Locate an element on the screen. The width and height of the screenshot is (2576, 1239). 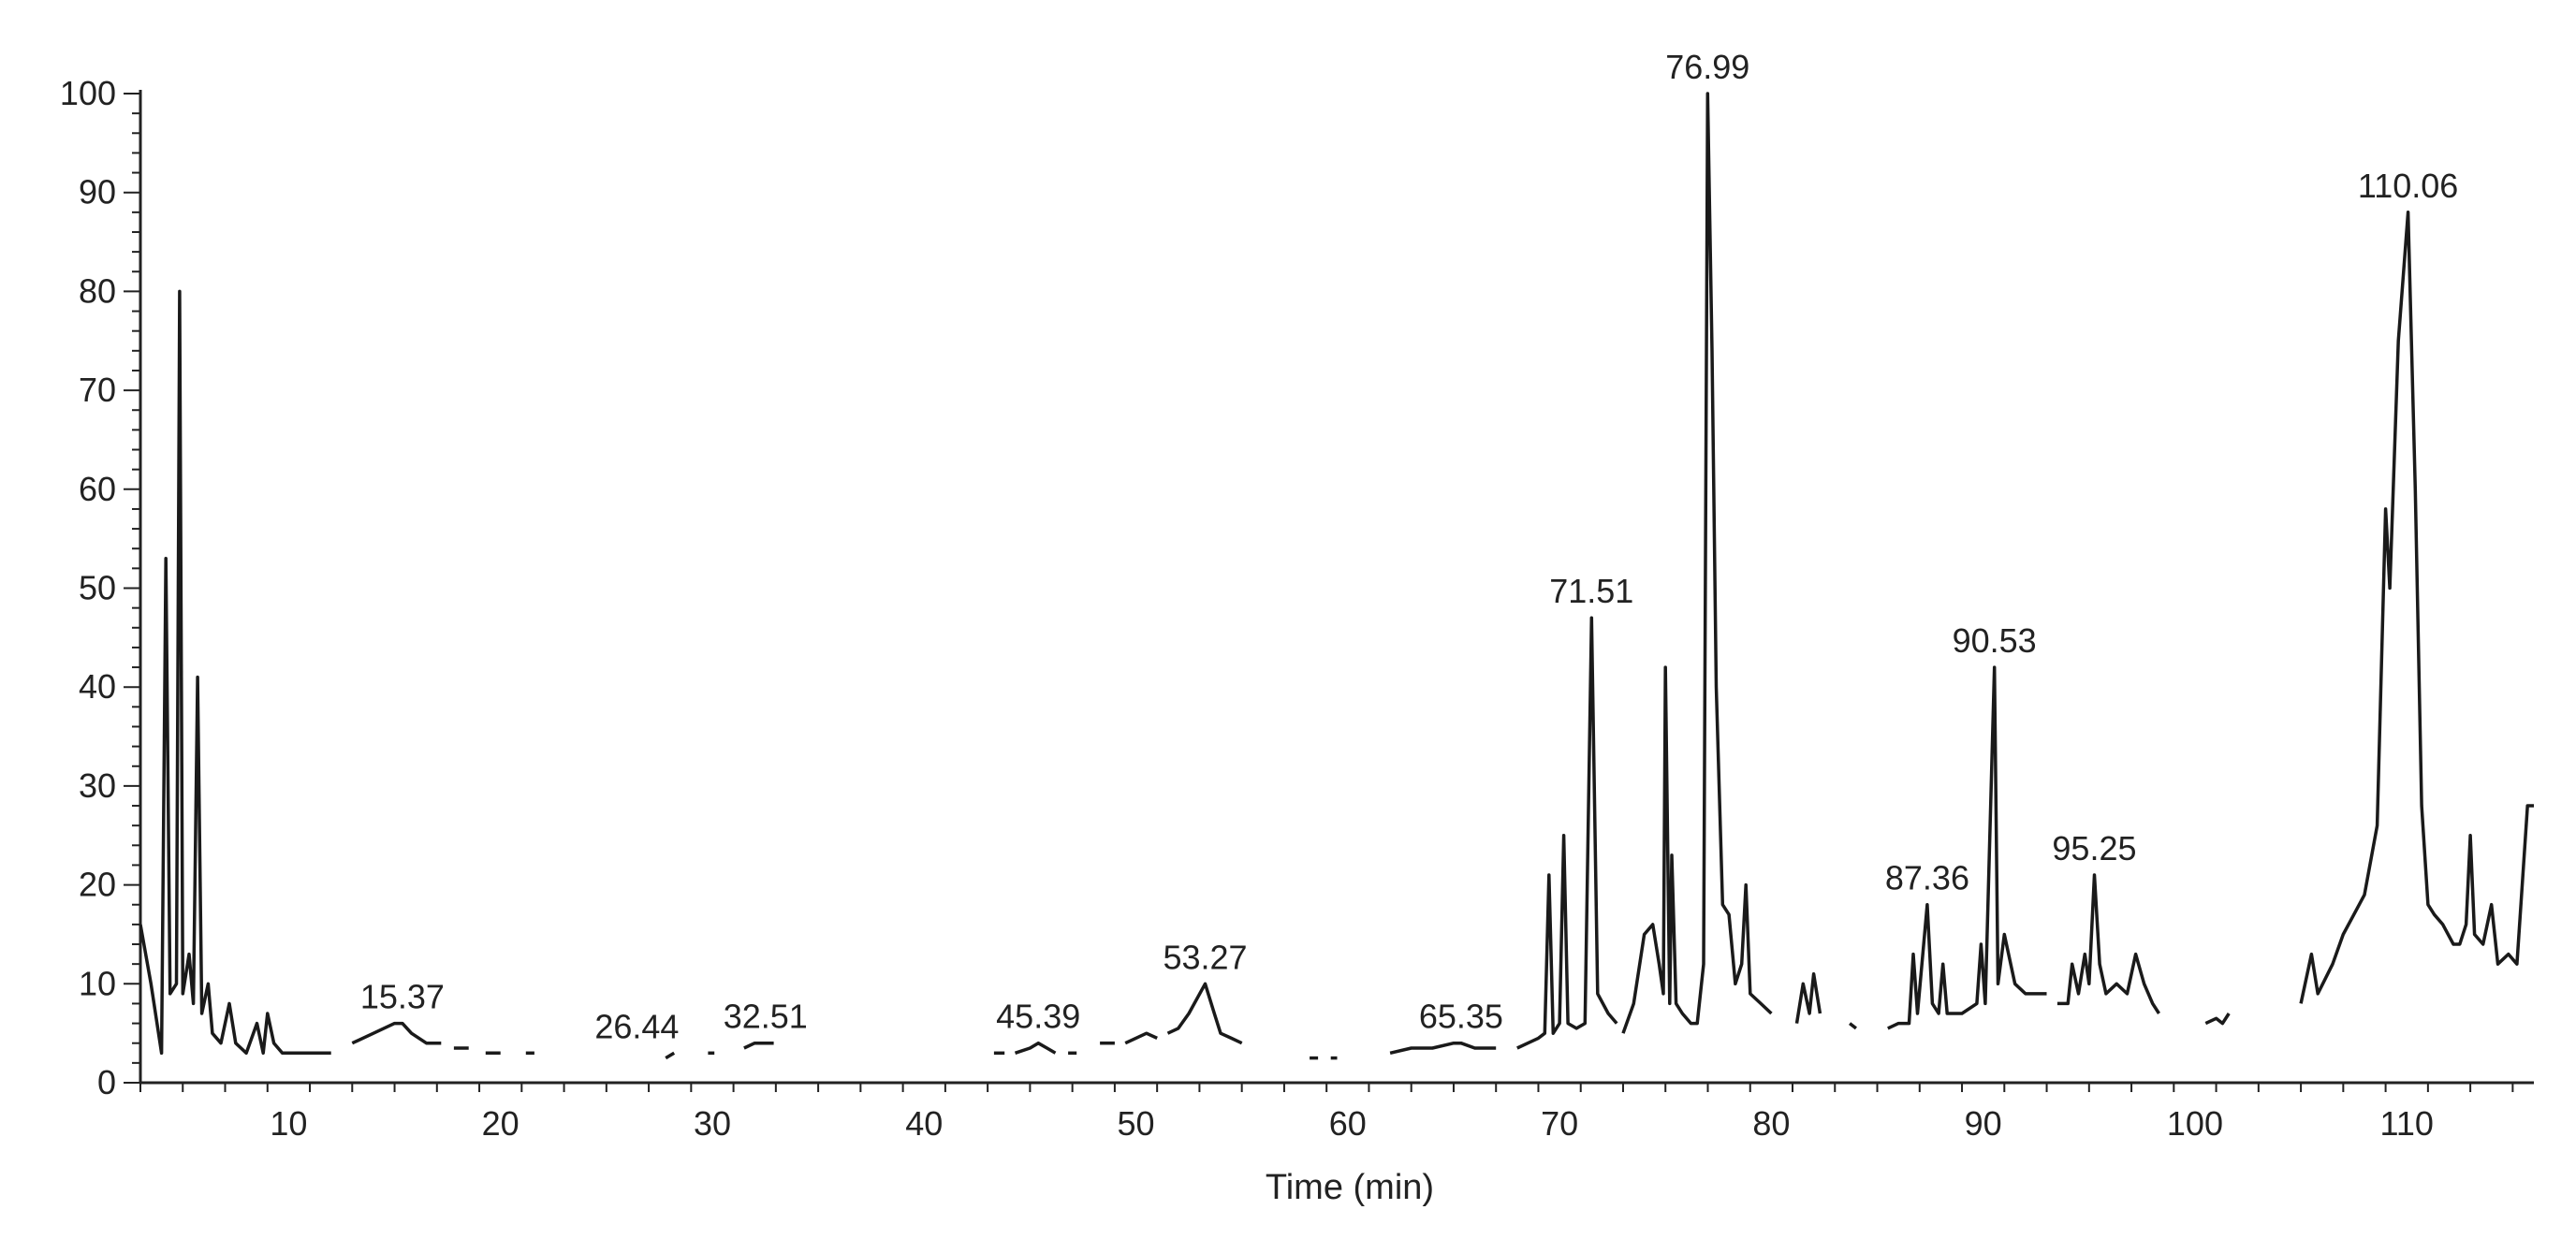
x-tick-label: 10 is located at coordinates (288, 1123).